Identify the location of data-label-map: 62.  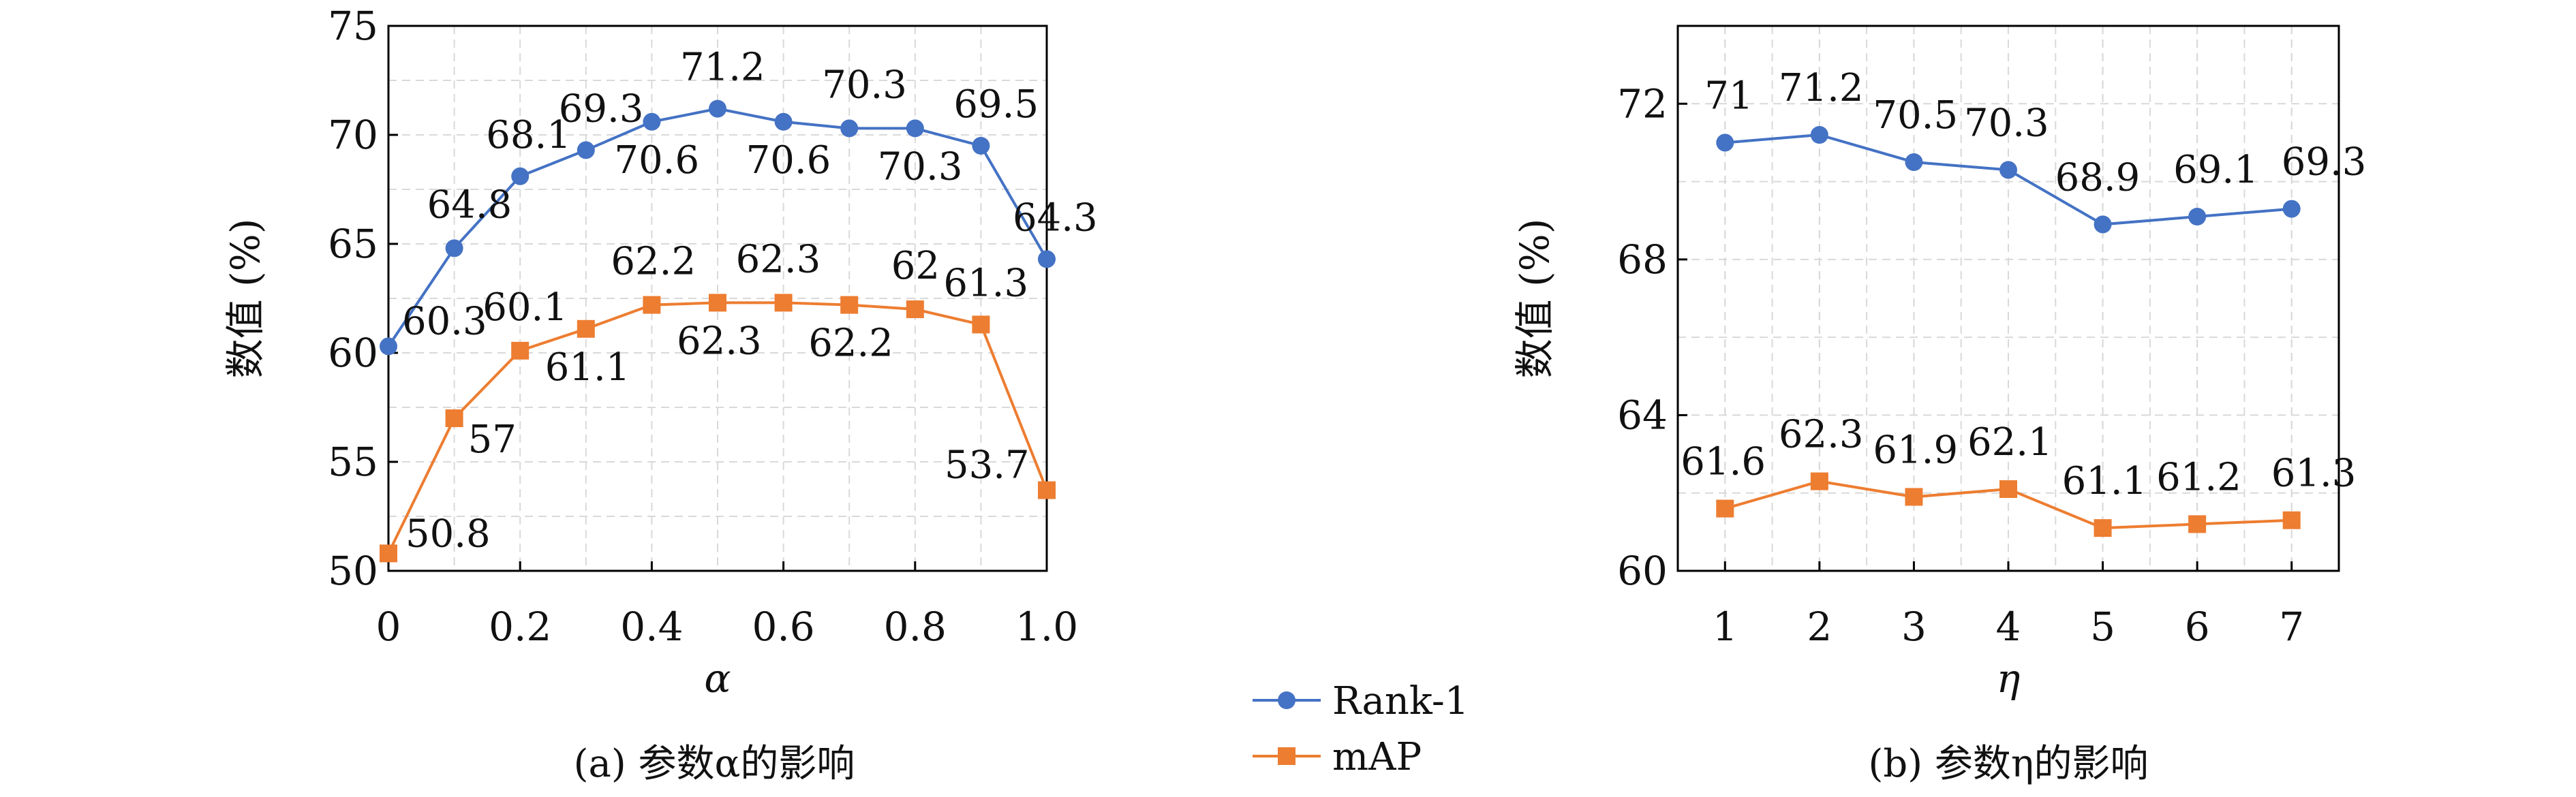
(915, 266).